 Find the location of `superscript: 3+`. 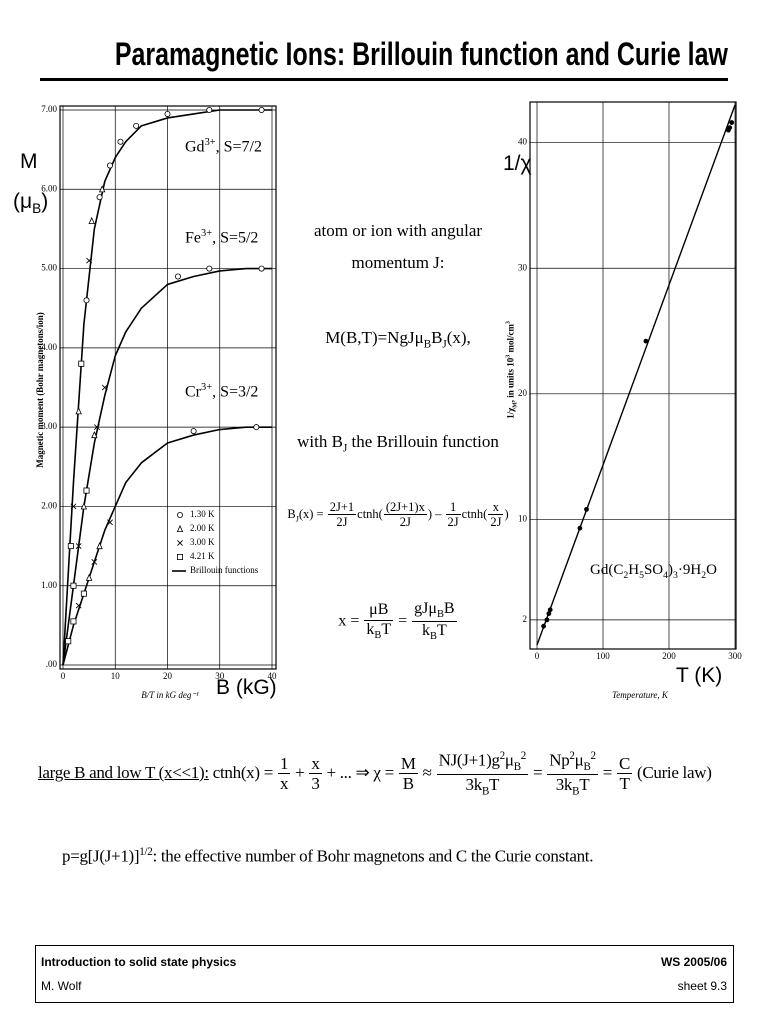

superscript: 3+ is located at coordinates (210, 142).